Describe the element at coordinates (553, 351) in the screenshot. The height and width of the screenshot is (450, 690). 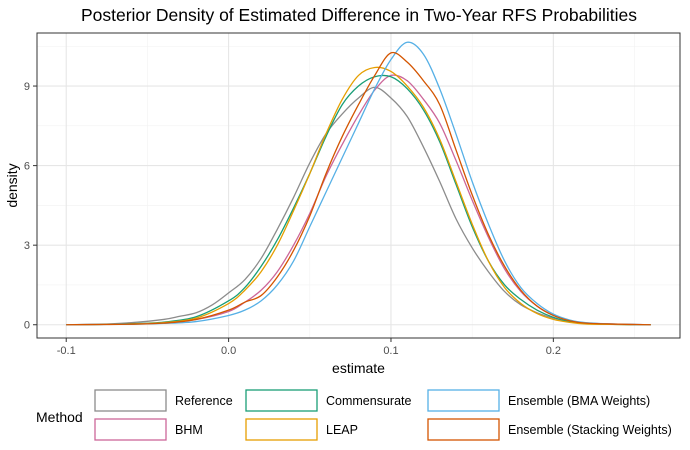
I see `x-tick-label: 0.2` at that location.